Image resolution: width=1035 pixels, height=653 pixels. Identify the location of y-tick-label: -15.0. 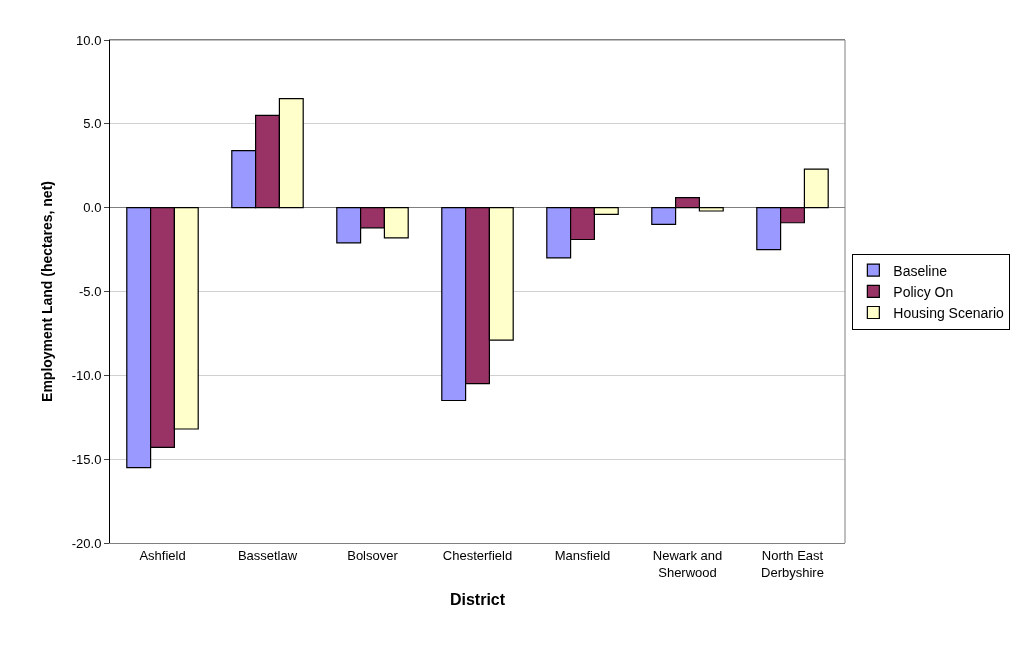
(86, 459).